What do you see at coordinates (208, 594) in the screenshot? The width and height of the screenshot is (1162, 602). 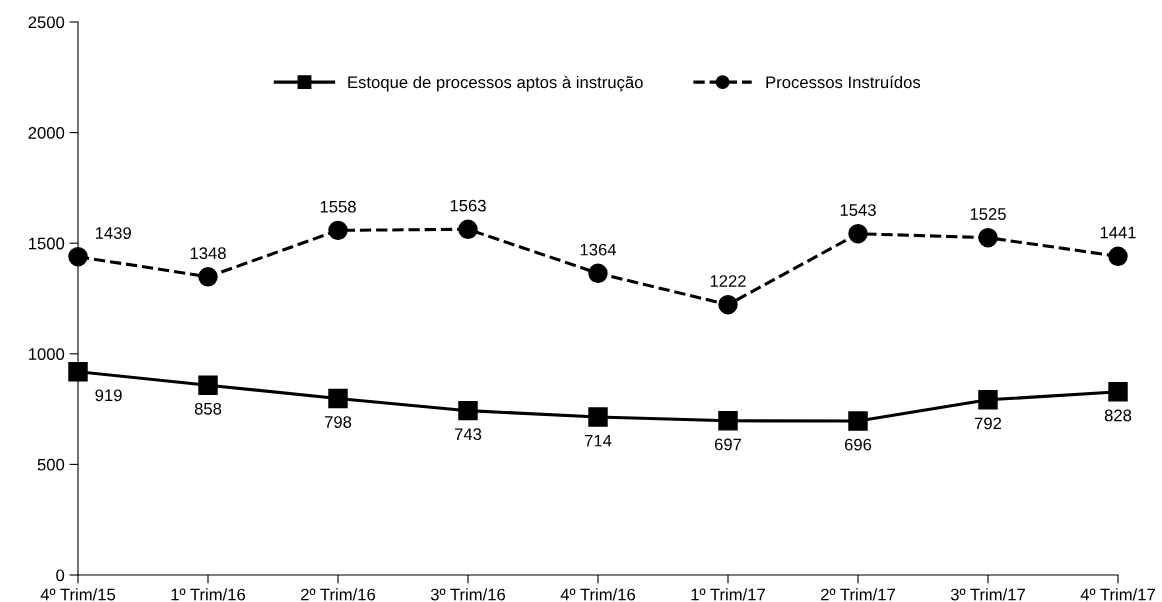 I see `x-tick-label: 1º Trim/16` at bounding box center [208, 594].